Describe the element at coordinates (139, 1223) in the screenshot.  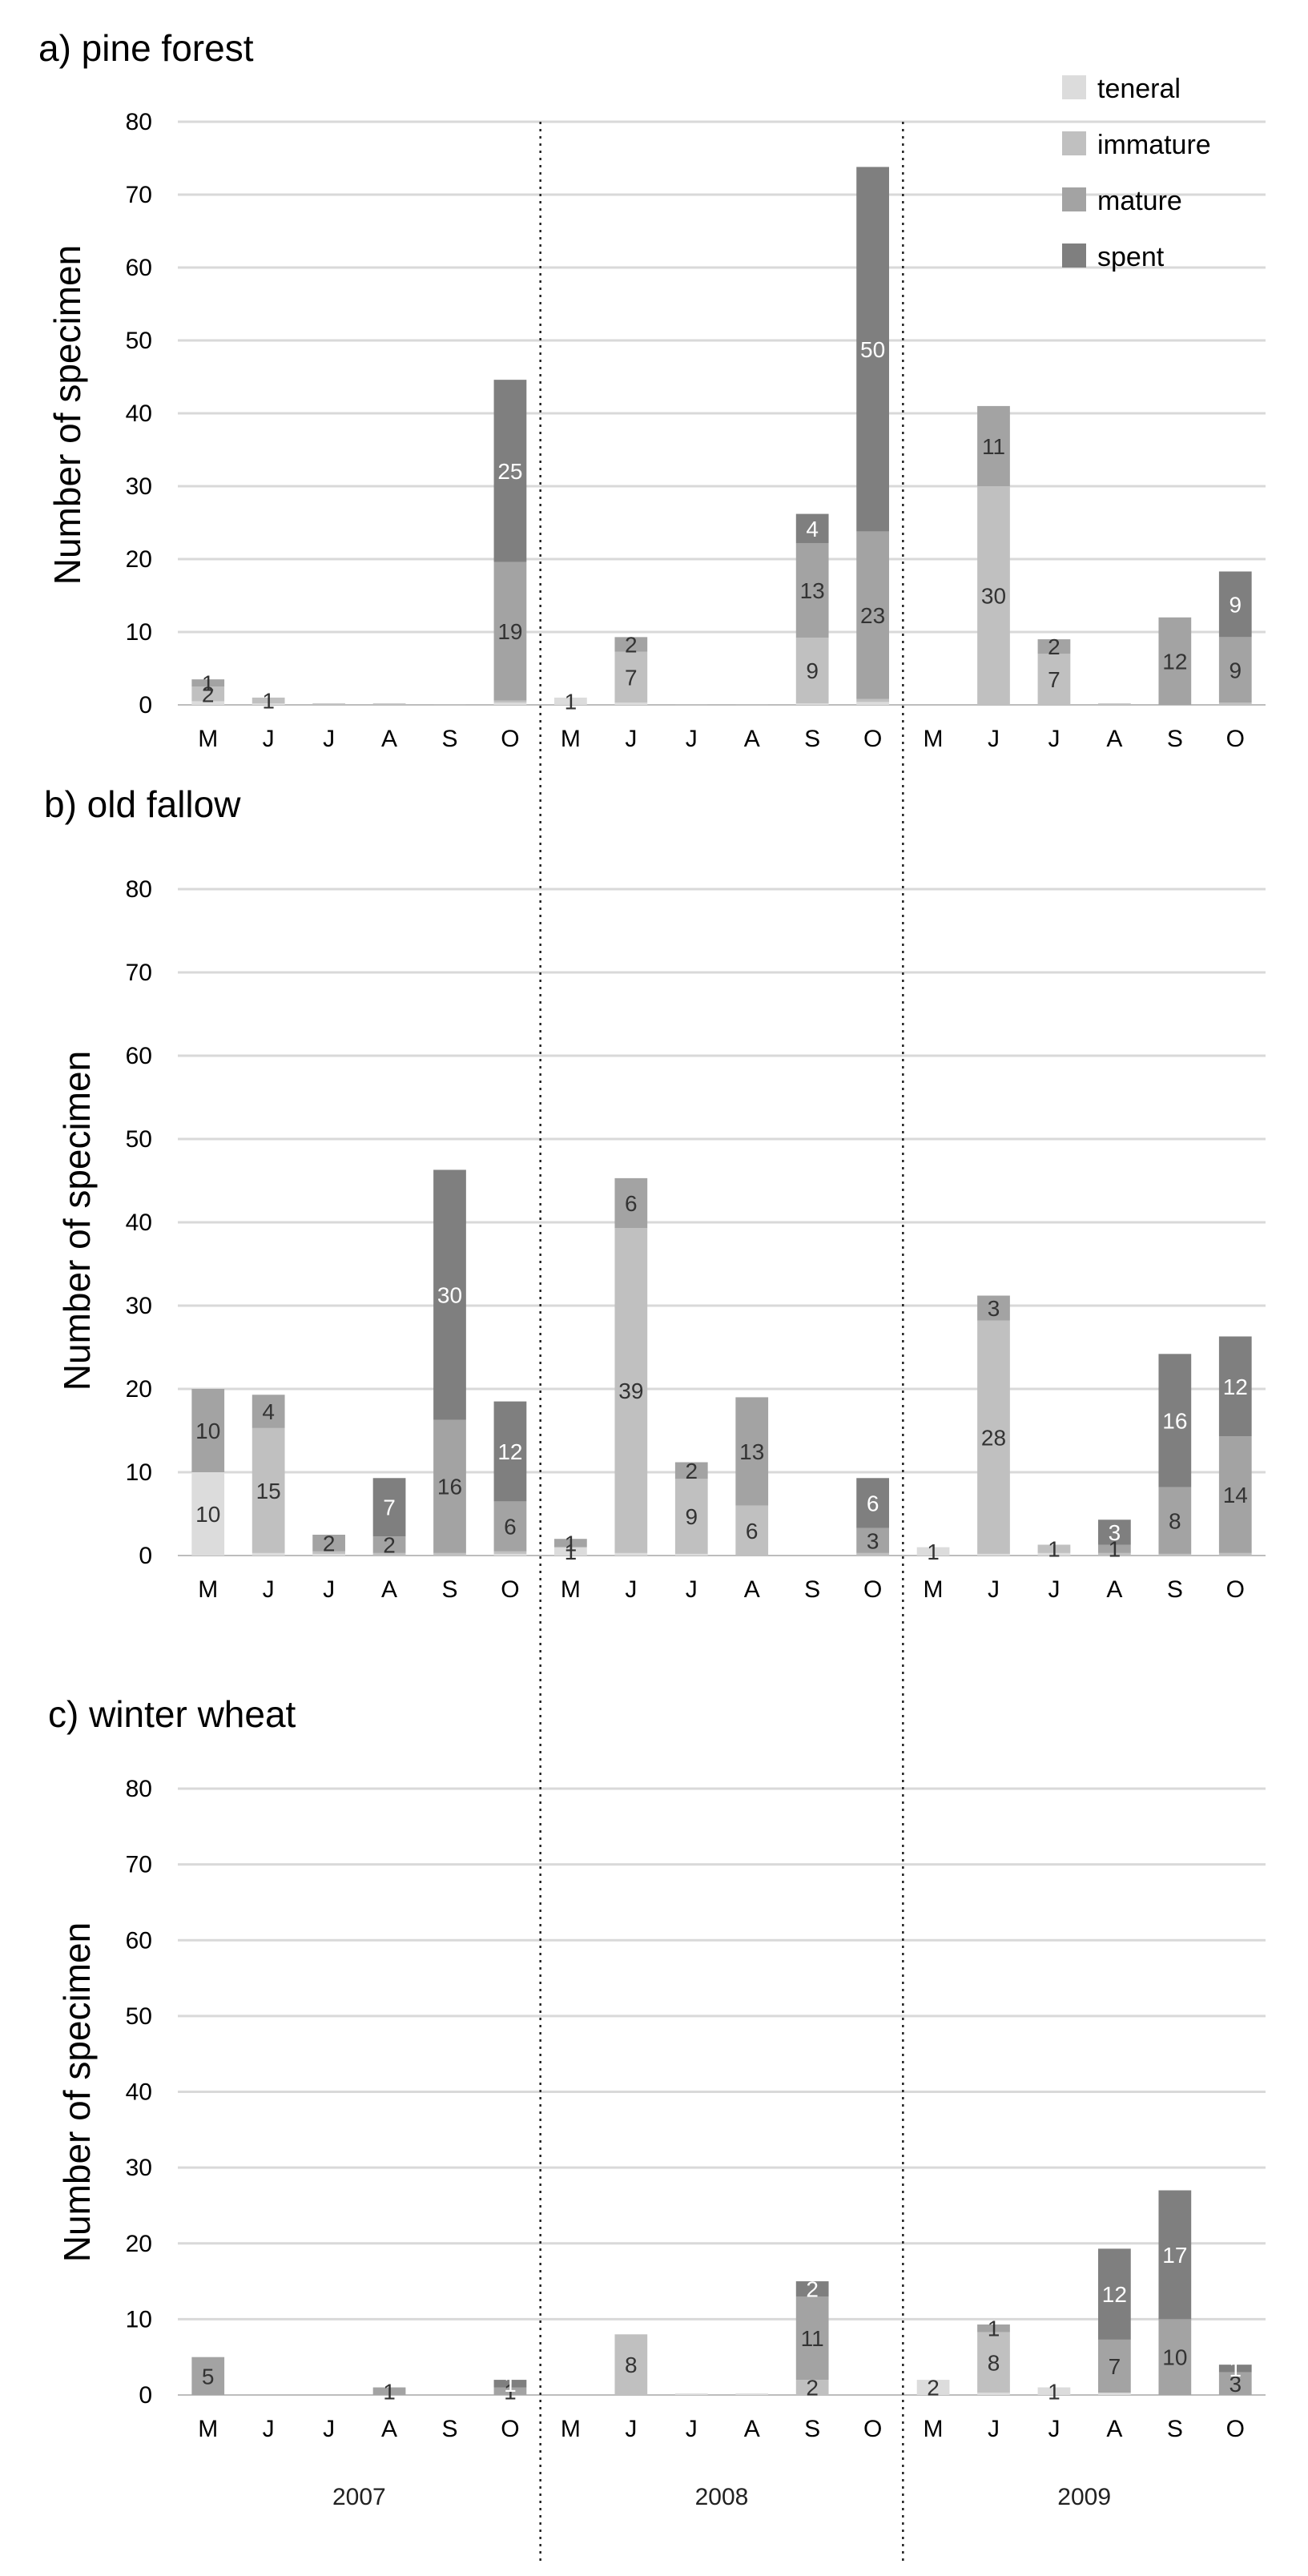
I see `y-tick-label: 40` at that location.